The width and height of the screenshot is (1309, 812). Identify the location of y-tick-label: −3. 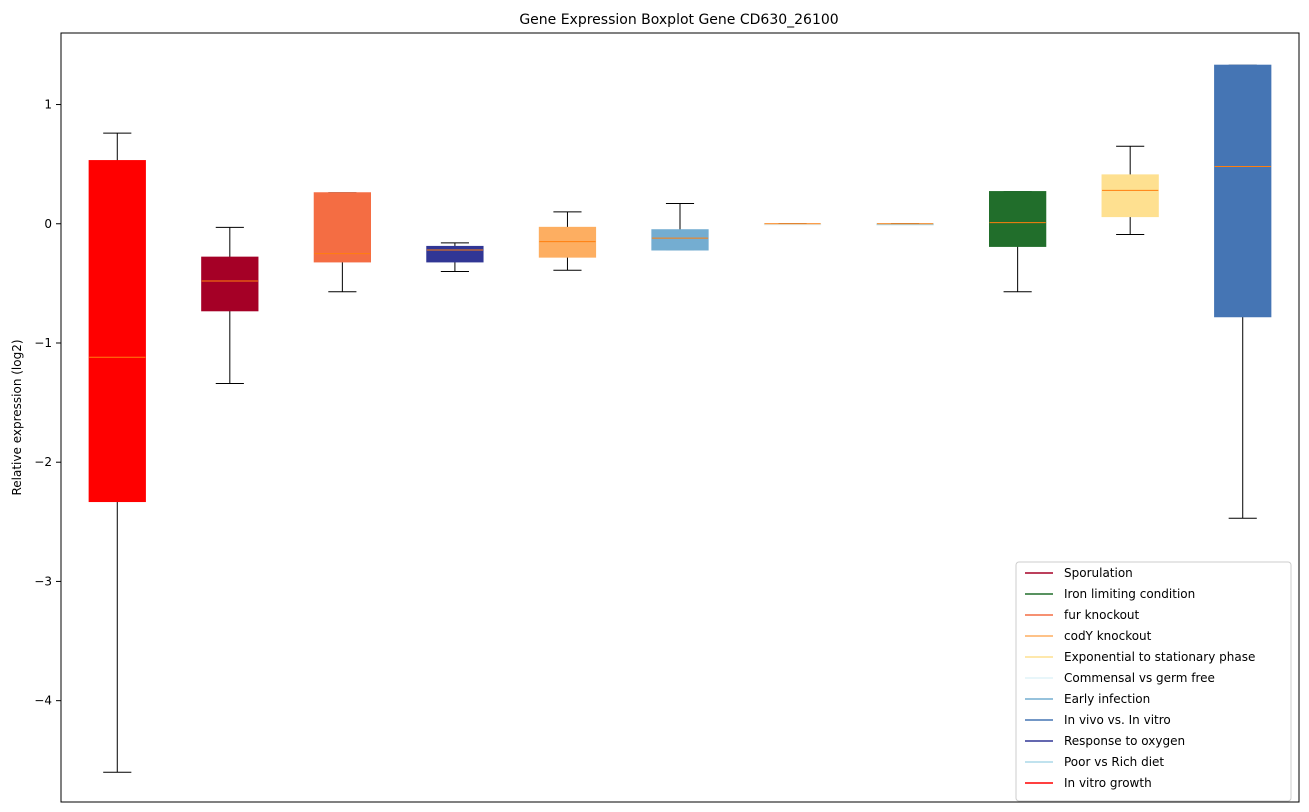
(43, 581).